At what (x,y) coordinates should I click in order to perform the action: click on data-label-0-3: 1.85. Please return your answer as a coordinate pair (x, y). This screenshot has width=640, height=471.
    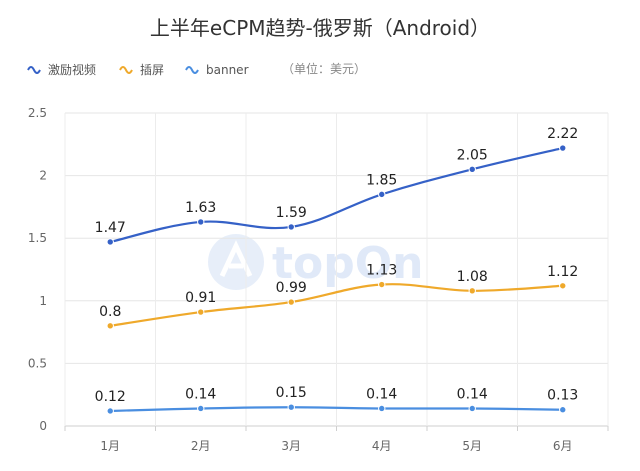
    Looking at the image, I should click on (381, 180).